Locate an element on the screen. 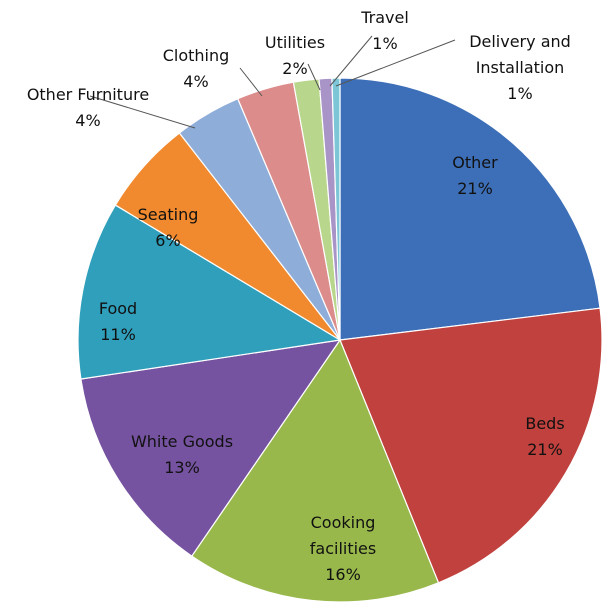 The width and height of the screenshot is (604, 602). slice-percent-travel: 1% is located at coordinates (384, 43).